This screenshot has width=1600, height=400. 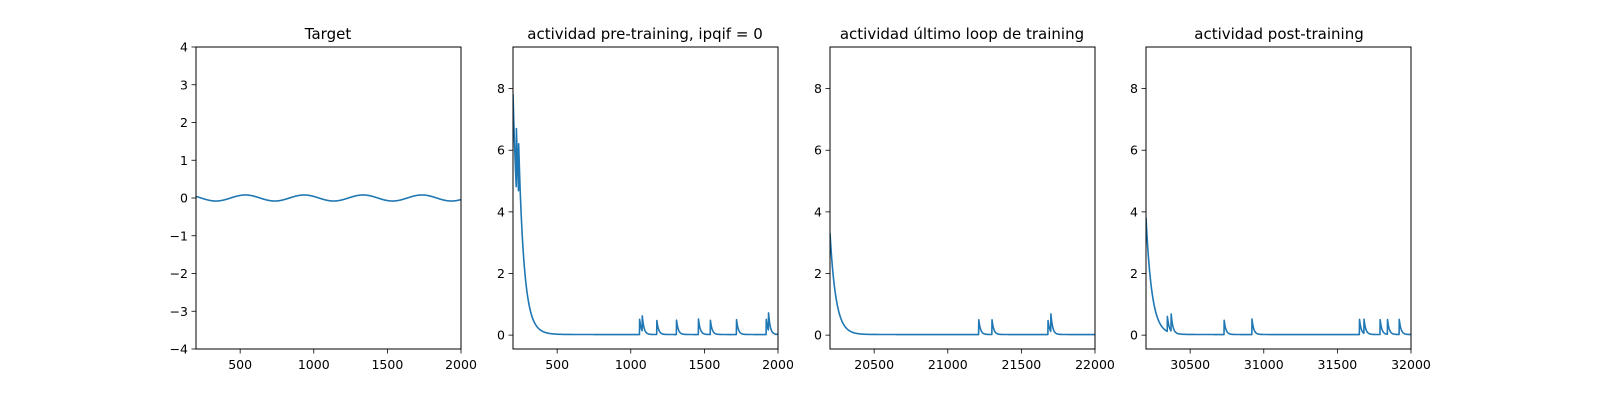 What do you see at coordinates (179, 311) in the screenshot?
I see `y-tick-label: −3` at bounding box center [179, 311].